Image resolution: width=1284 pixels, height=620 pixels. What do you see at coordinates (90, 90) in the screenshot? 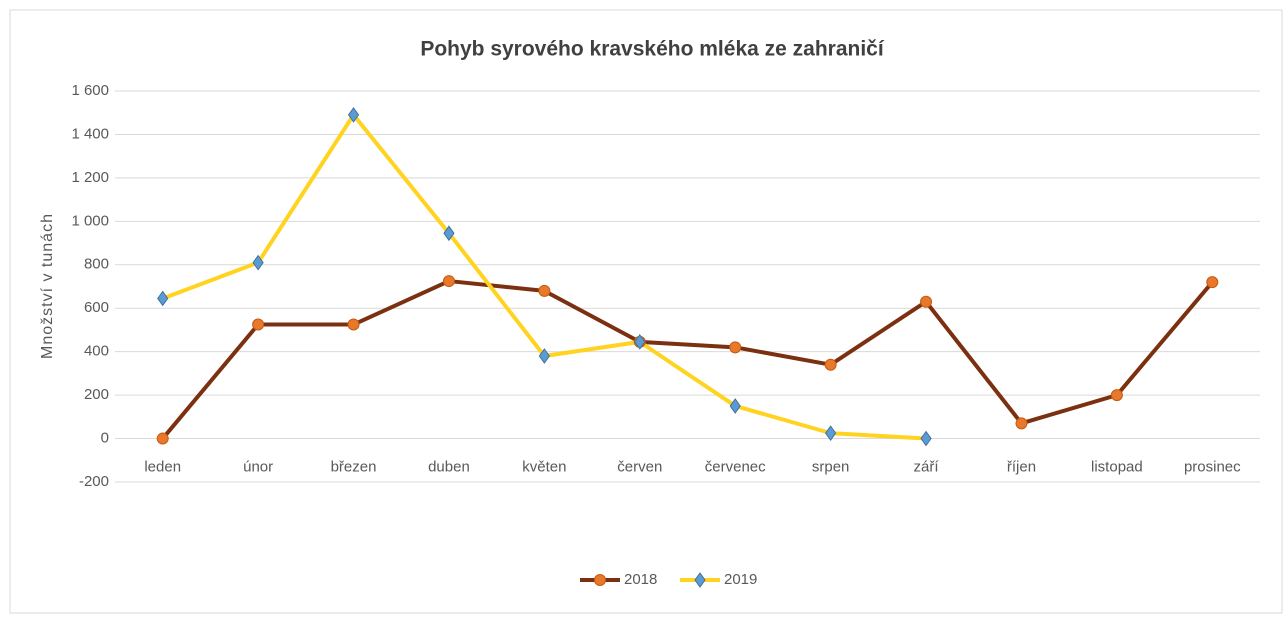
I see `y-tick-label: 1 600` at bounding box center [90, 90].